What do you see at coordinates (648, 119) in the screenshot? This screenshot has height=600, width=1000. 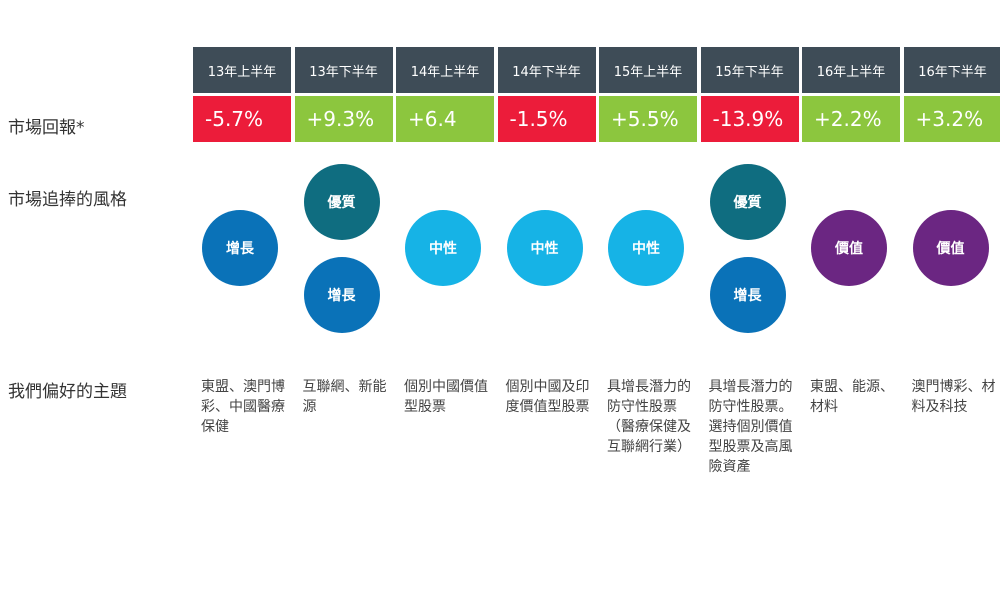 I see `market-return-cell: +5.5%` at bounding box center [648, 119].